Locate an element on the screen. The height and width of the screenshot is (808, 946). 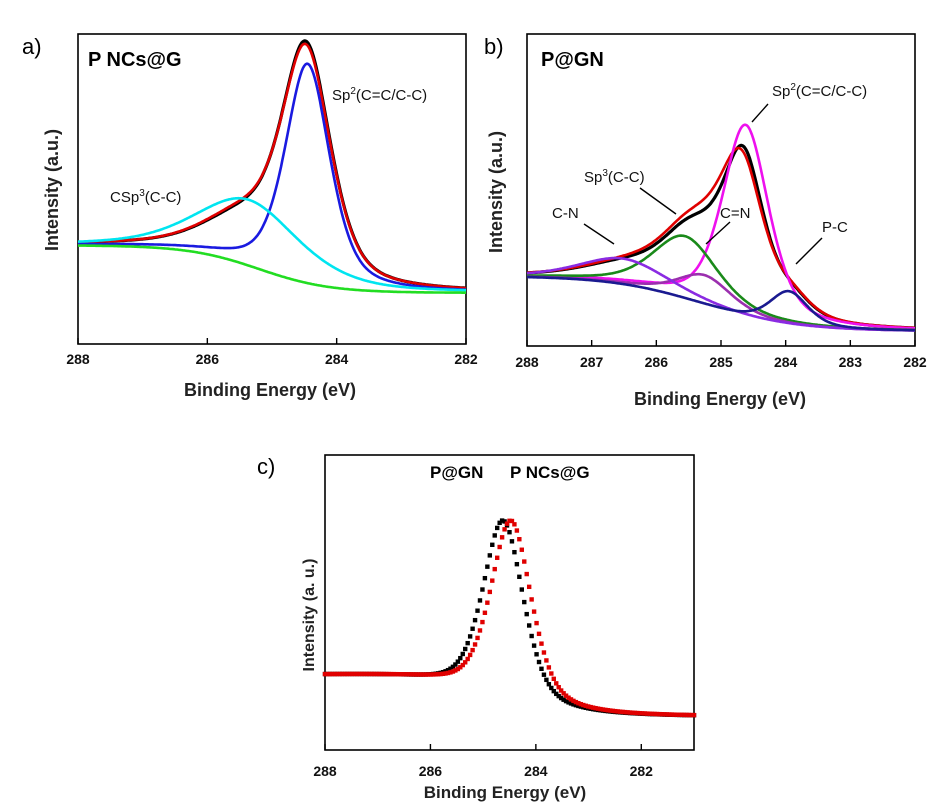
x-tick-label: 282 is located at coordinates (915, 362).